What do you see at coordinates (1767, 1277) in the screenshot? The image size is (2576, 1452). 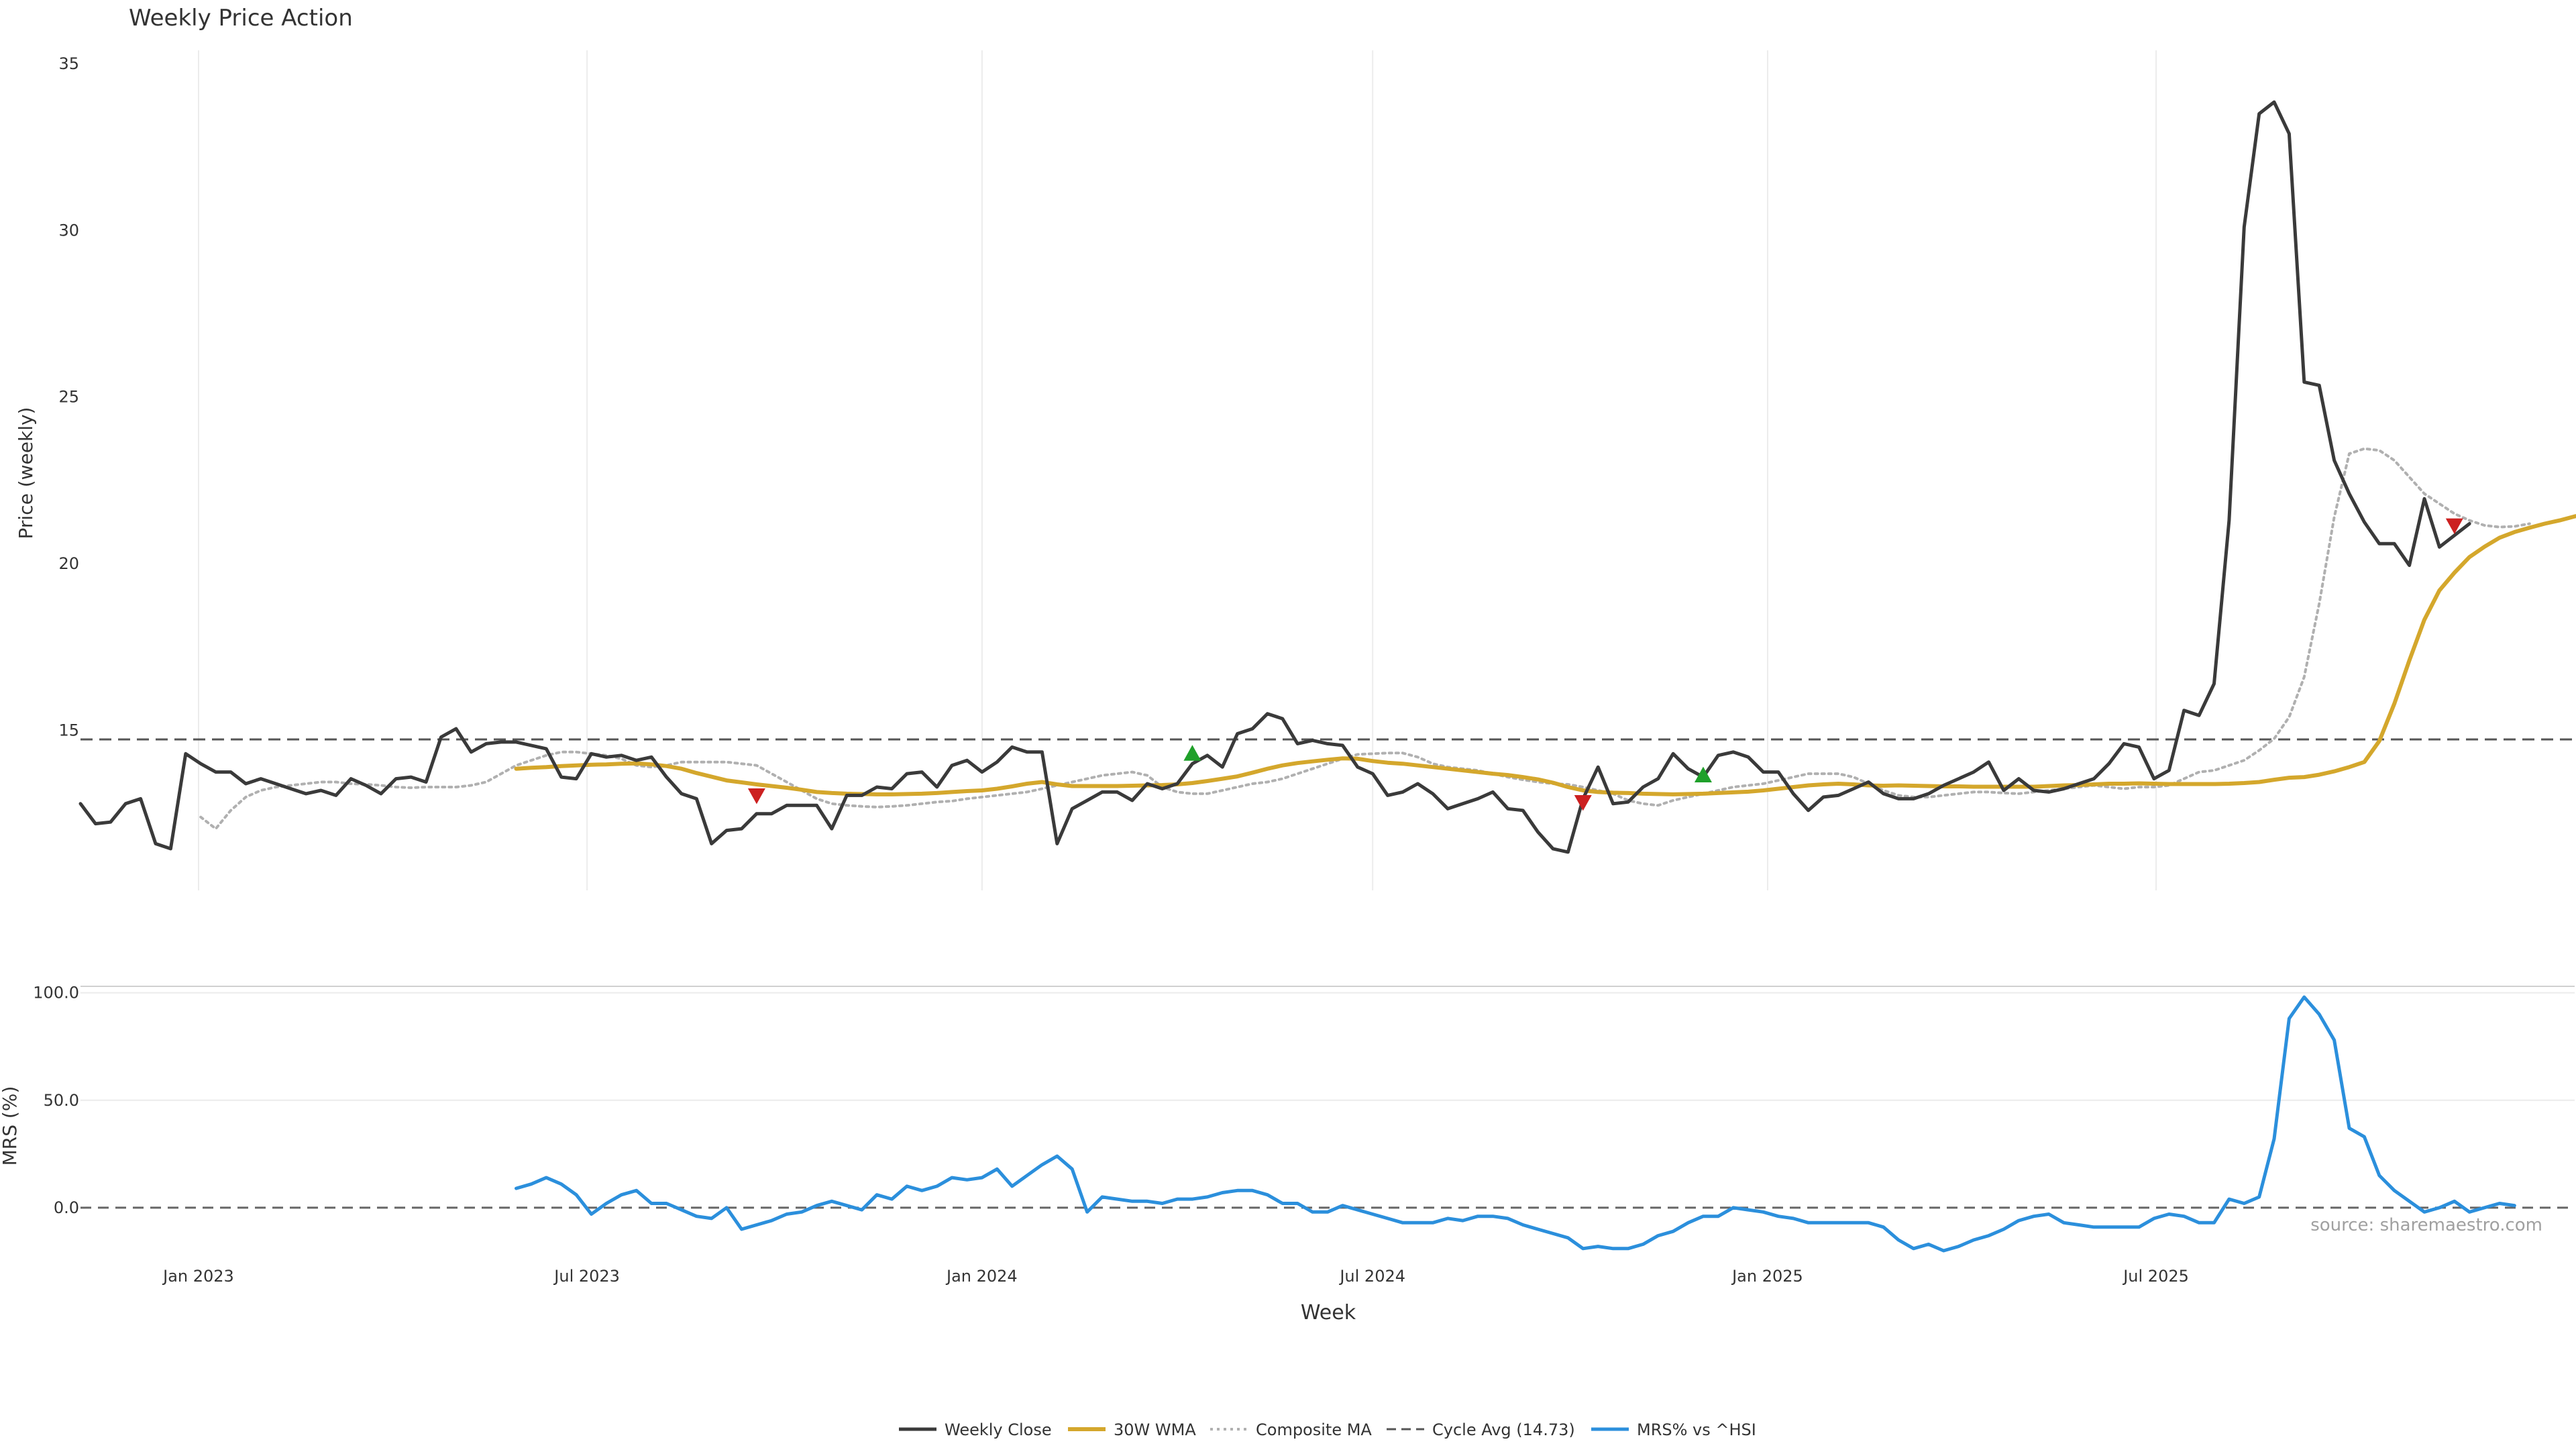 I see `x-tick-label: Jan 2025` at bounding box center [1767, 1277].